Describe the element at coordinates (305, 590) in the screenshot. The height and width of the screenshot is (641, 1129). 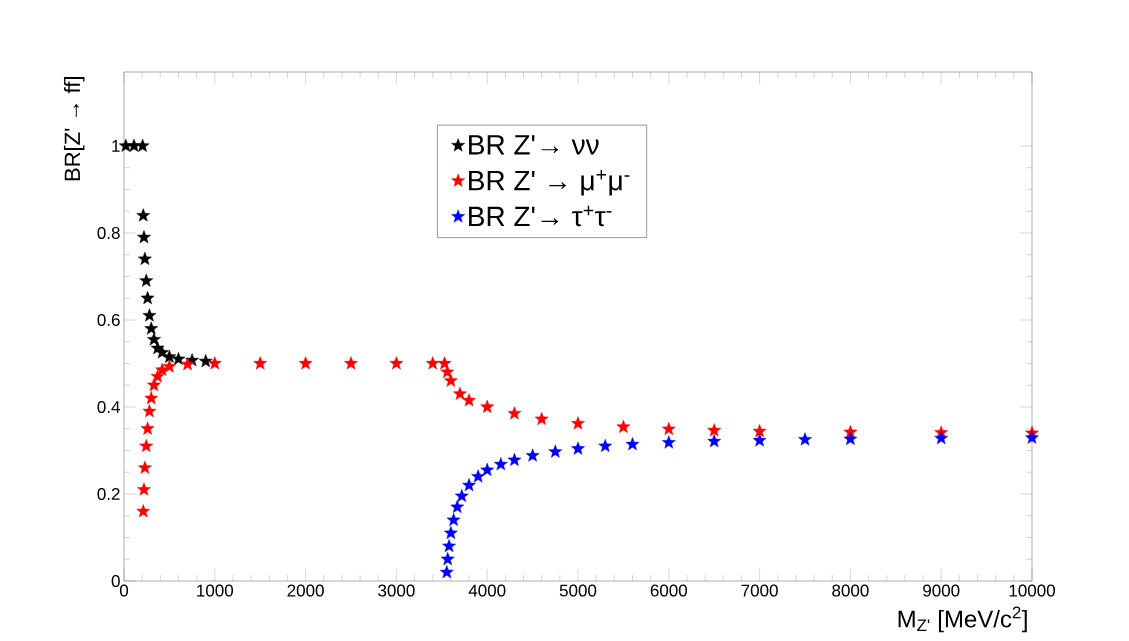
I see `x-tick-label: 2000` at that location.